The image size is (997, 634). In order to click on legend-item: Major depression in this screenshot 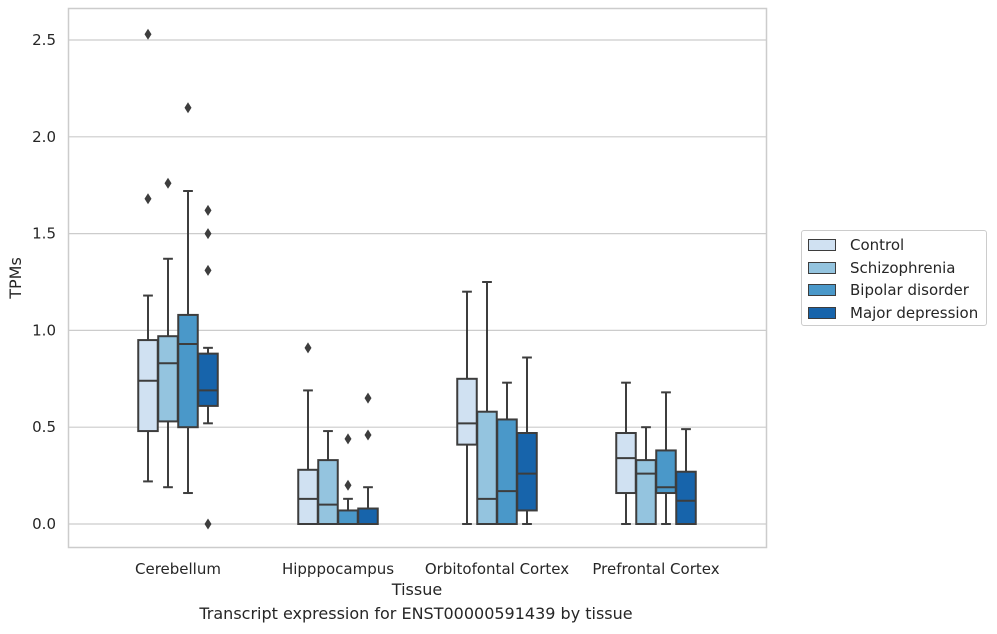, I will do `click(893, 313)`.